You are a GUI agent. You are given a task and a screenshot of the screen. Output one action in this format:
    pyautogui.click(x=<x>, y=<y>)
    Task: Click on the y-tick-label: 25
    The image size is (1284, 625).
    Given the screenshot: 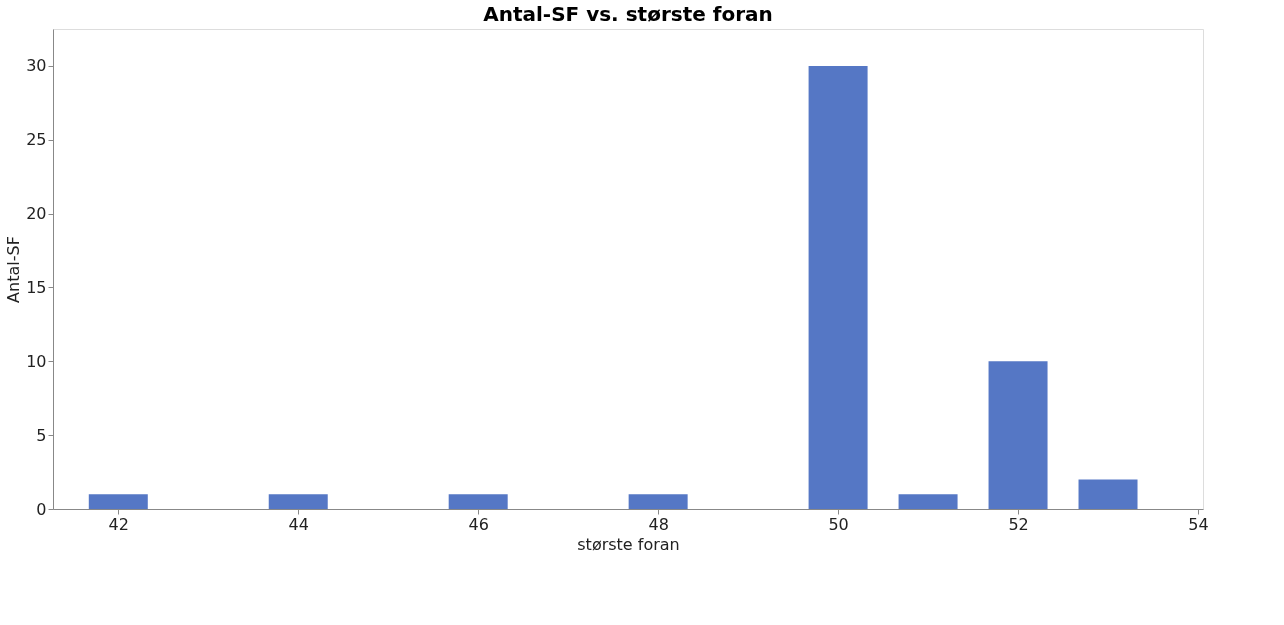 What is the action you would take?
    pyautogui.click(x=36, y=140)
    